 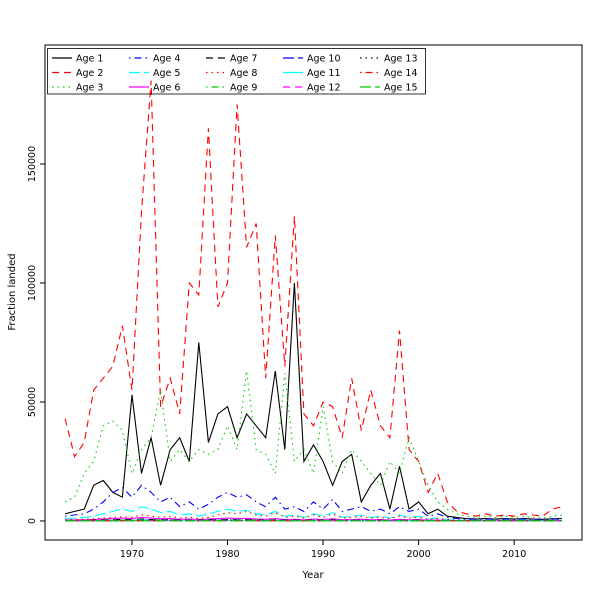 What do you see at coordinates (243, 87) in the screenshot?
I see `legend-label: Age 9` at bounding box center [243, 87].